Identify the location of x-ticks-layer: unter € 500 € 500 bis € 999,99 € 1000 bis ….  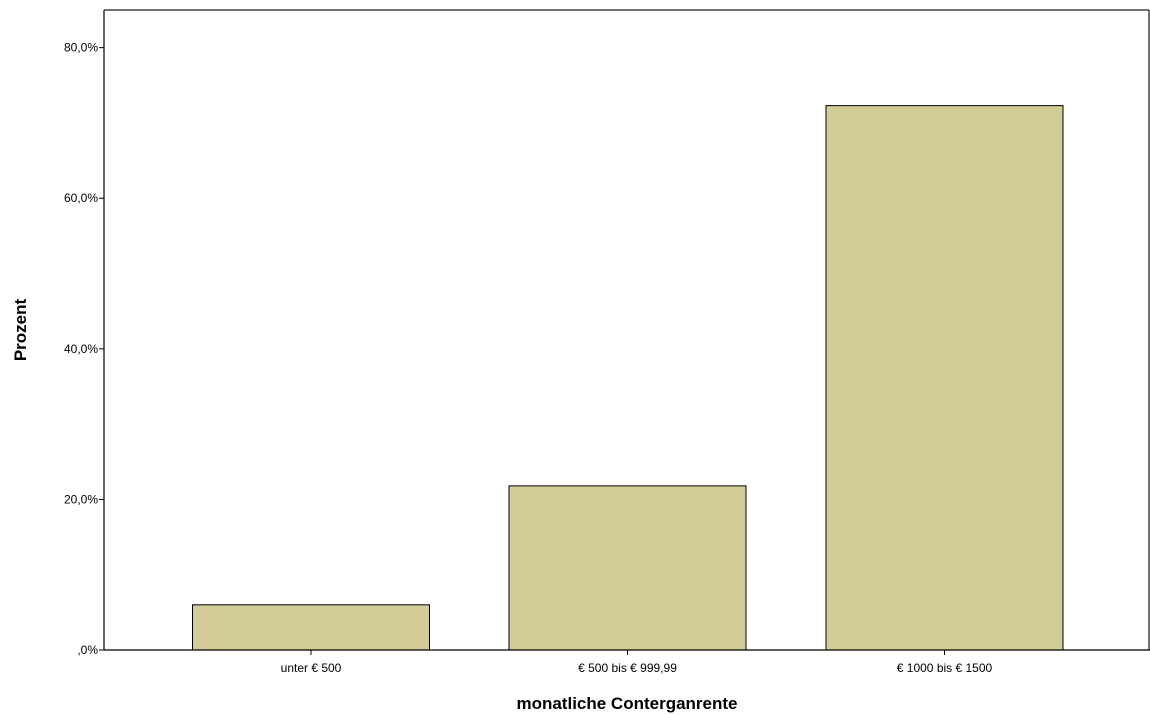
(637, 662).